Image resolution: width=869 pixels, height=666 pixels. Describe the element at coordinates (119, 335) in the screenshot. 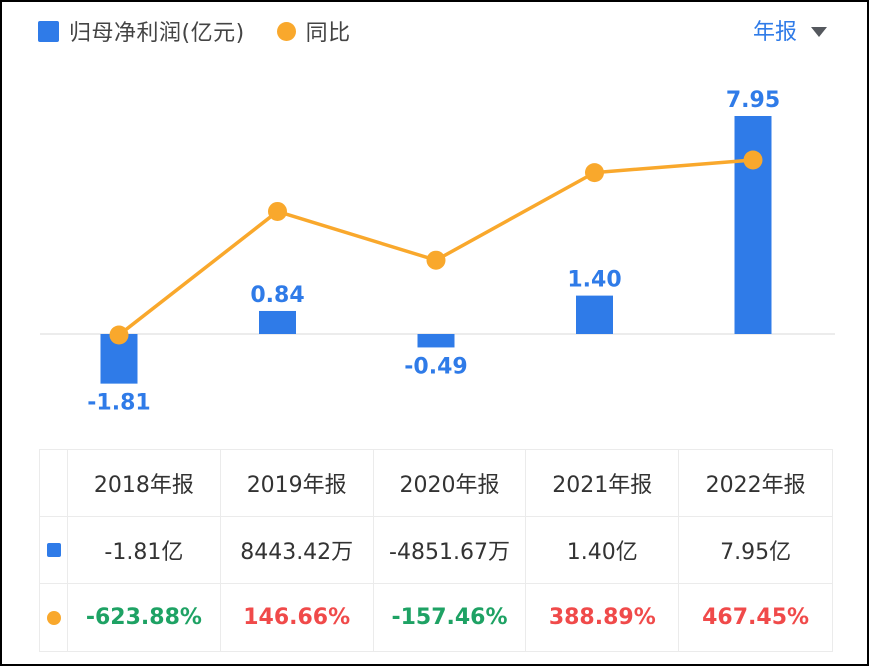

I see `yoy-point-2018年报` at that location.